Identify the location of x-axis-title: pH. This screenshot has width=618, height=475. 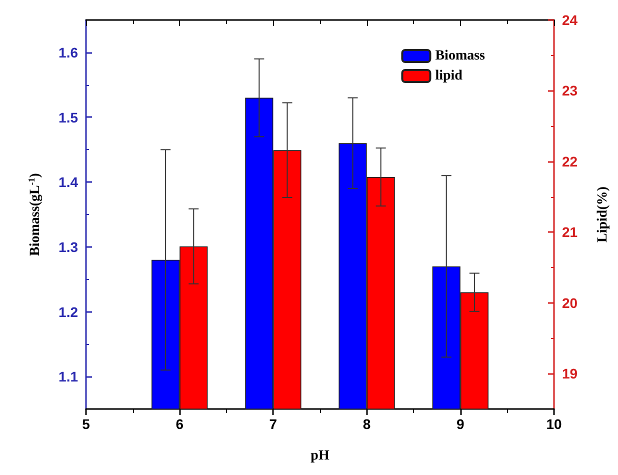
(320, 456).